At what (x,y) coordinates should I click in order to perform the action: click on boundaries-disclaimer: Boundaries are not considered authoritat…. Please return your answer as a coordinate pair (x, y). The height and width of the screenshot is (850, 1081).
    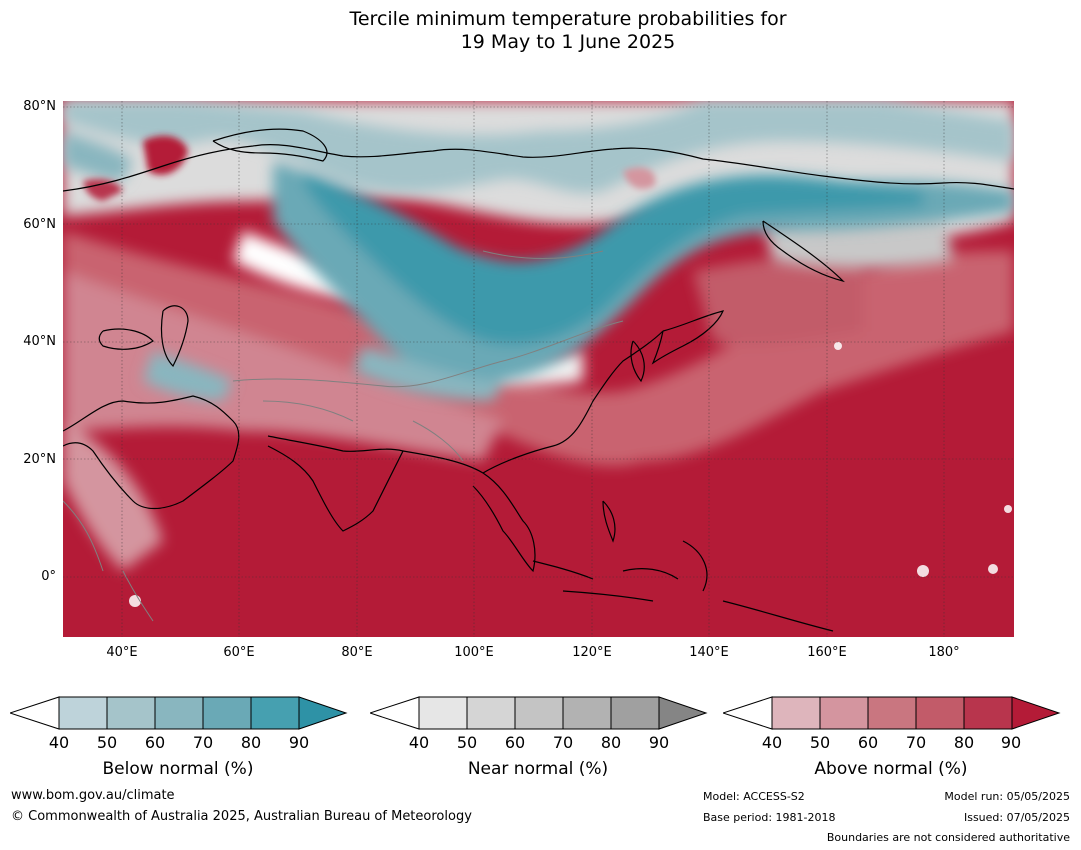
    Looking at the image, I should click on (948, 837).